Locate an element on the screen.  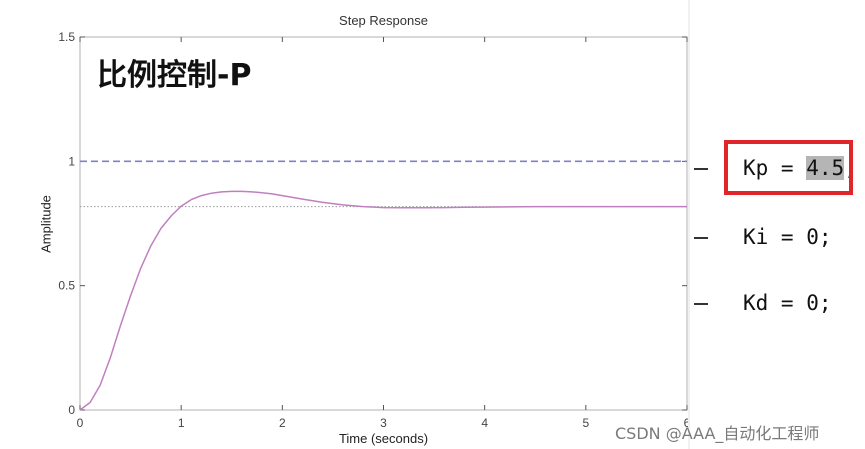
x-tick-label: 1 is located at coordinates (181, 423).